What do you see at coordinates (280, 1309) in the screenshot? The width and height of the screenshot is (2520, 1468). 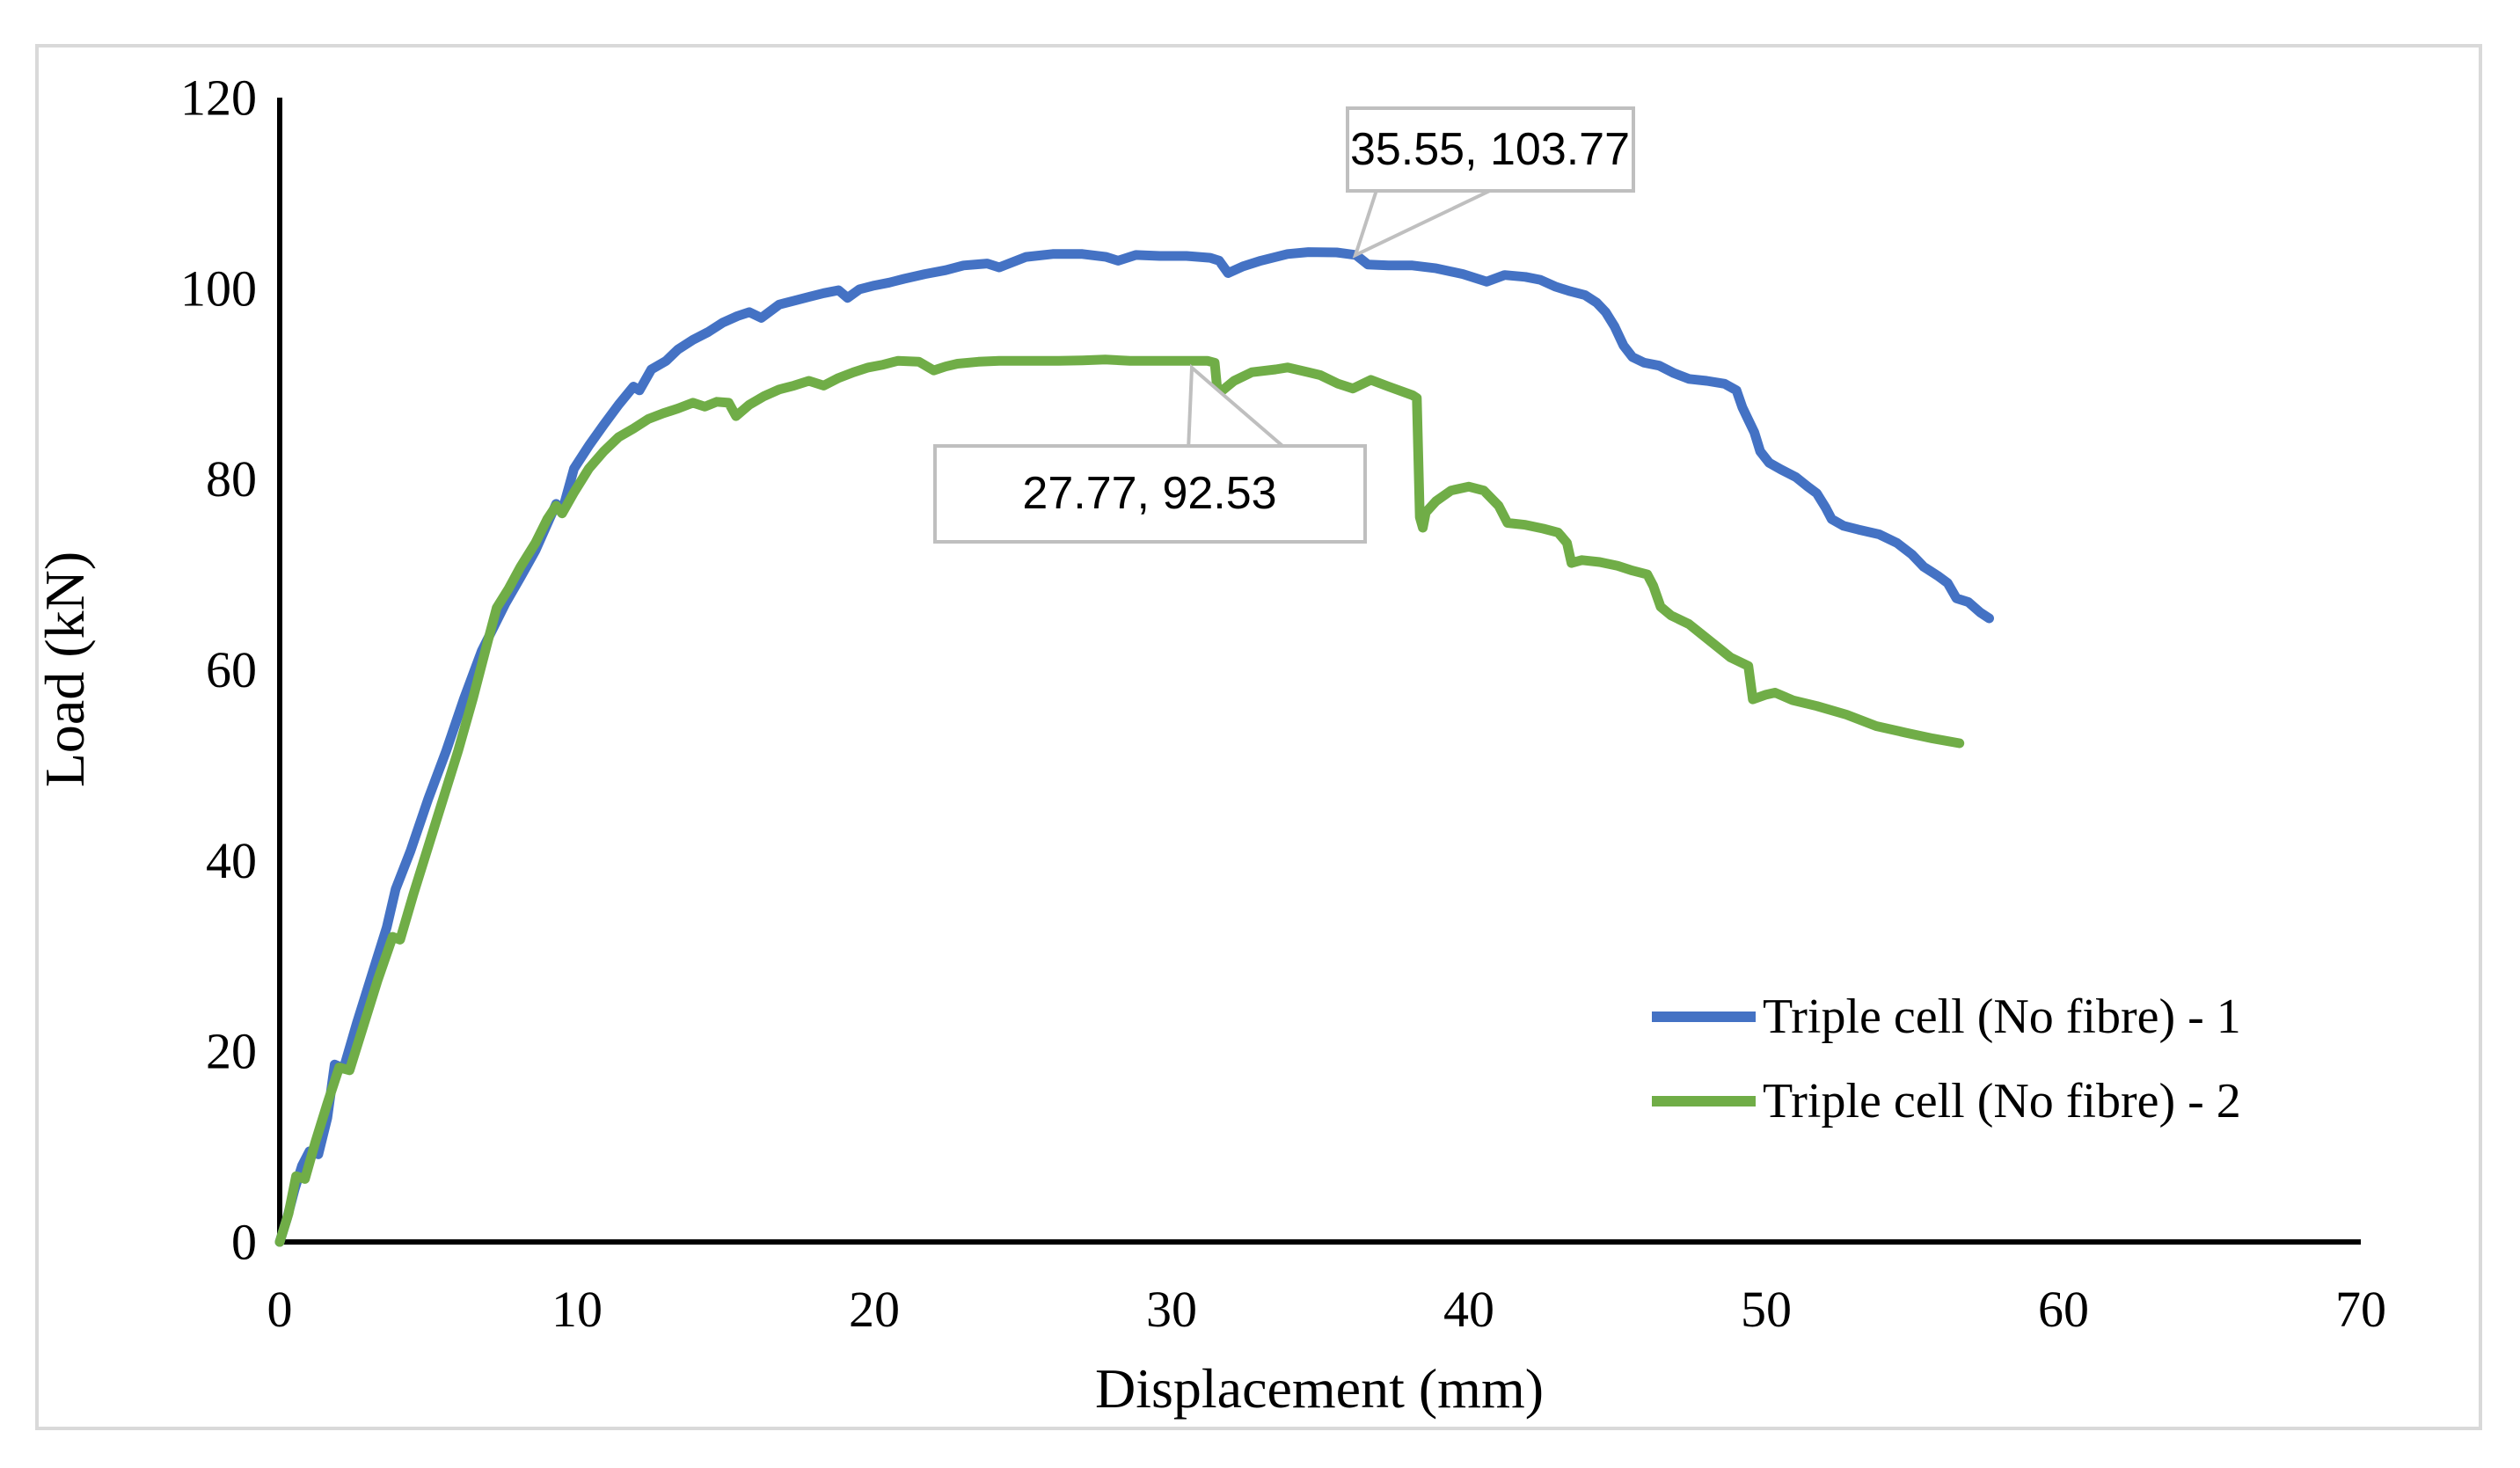 I see `x-tick-label-0: 0` at bounding box center [280, 1309].